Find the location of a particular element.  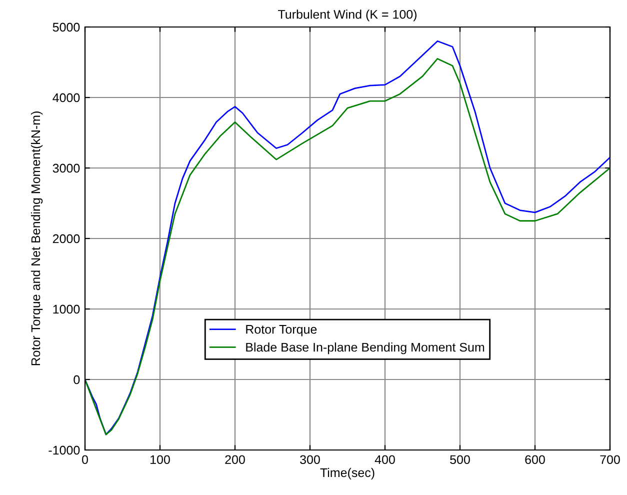

legend-label: Rotor Torque is located at coordinates (281, 330).